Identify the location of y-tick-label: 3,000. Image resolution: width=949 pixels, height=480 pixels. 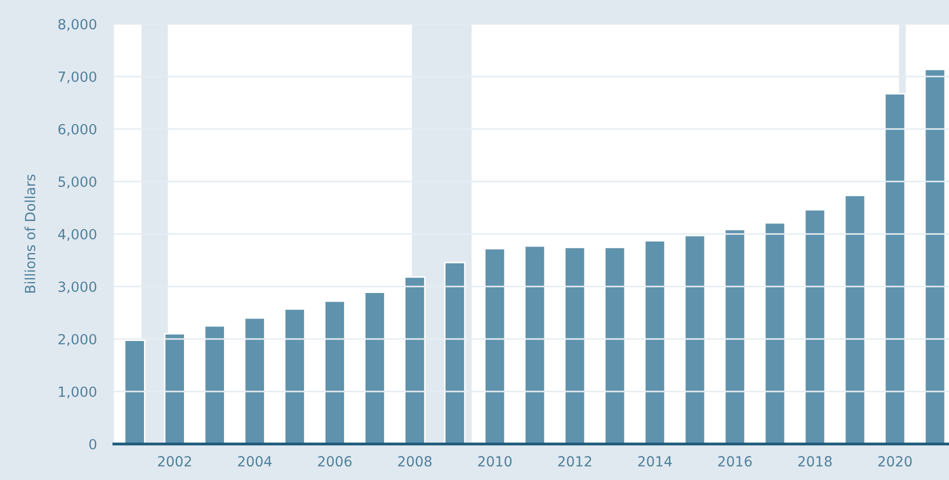
(77, 287).